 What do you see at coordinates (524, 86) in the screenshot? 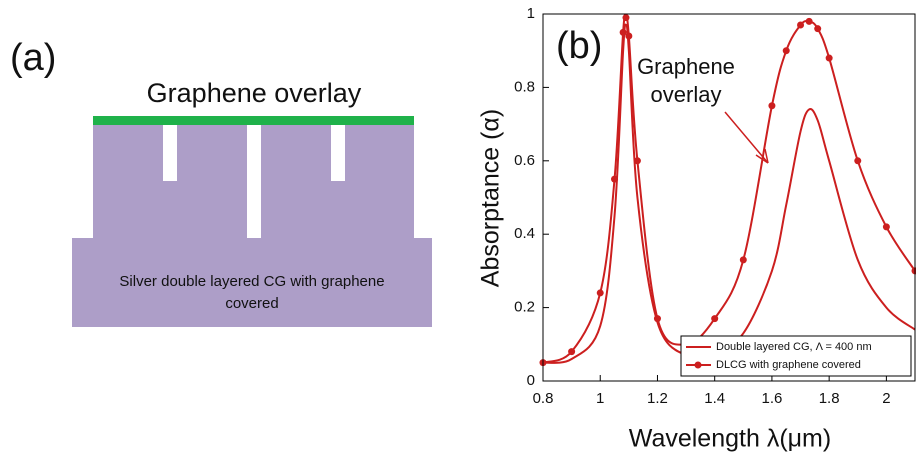
I see `y-tick-label: 0.8` at bounding box center [524, 86].